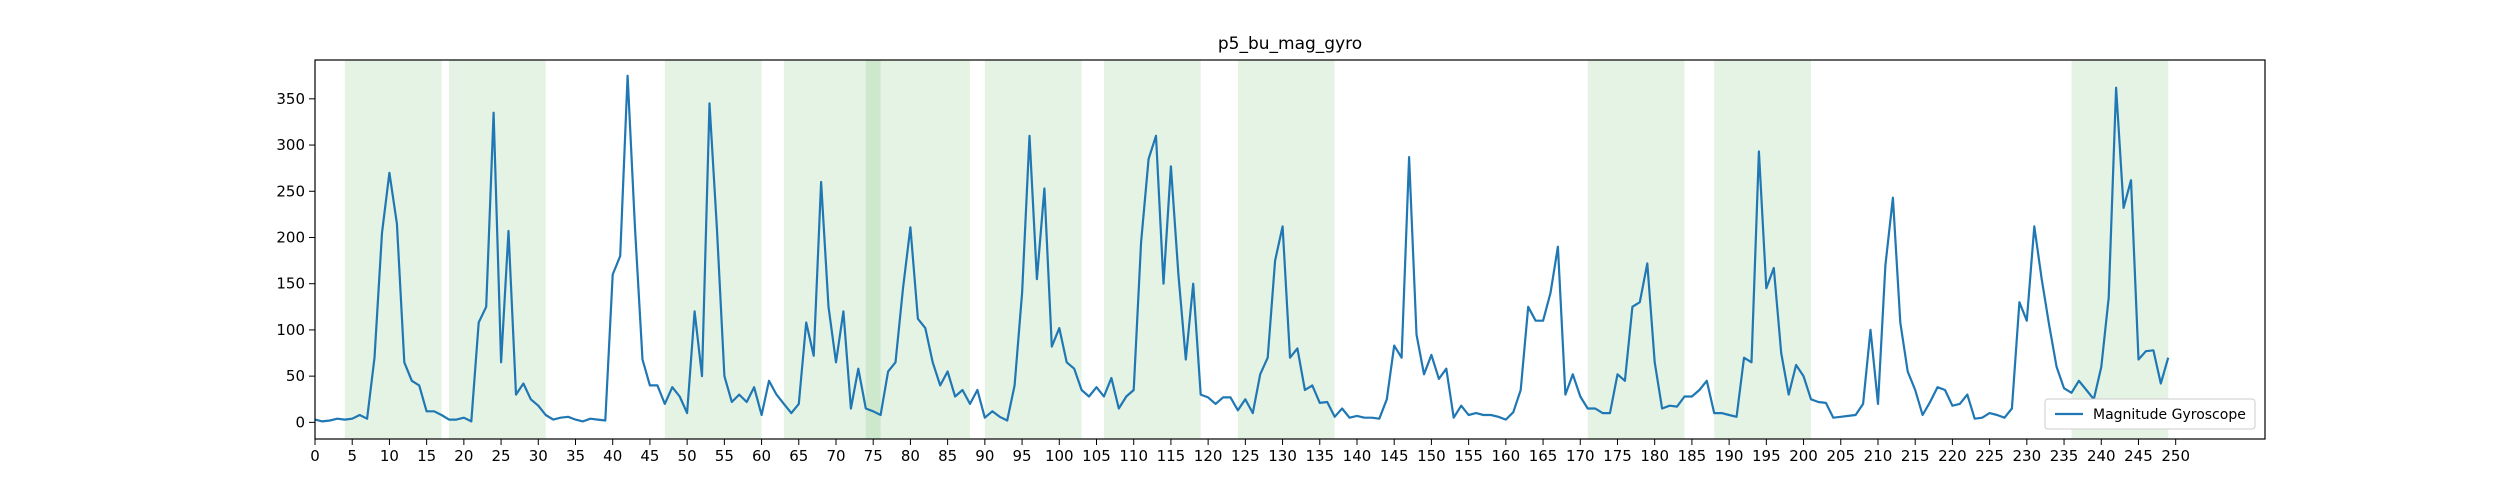 This screenshot has height=500, width=2510. I want to click on x-tick-label: 50, so click(687, 456).